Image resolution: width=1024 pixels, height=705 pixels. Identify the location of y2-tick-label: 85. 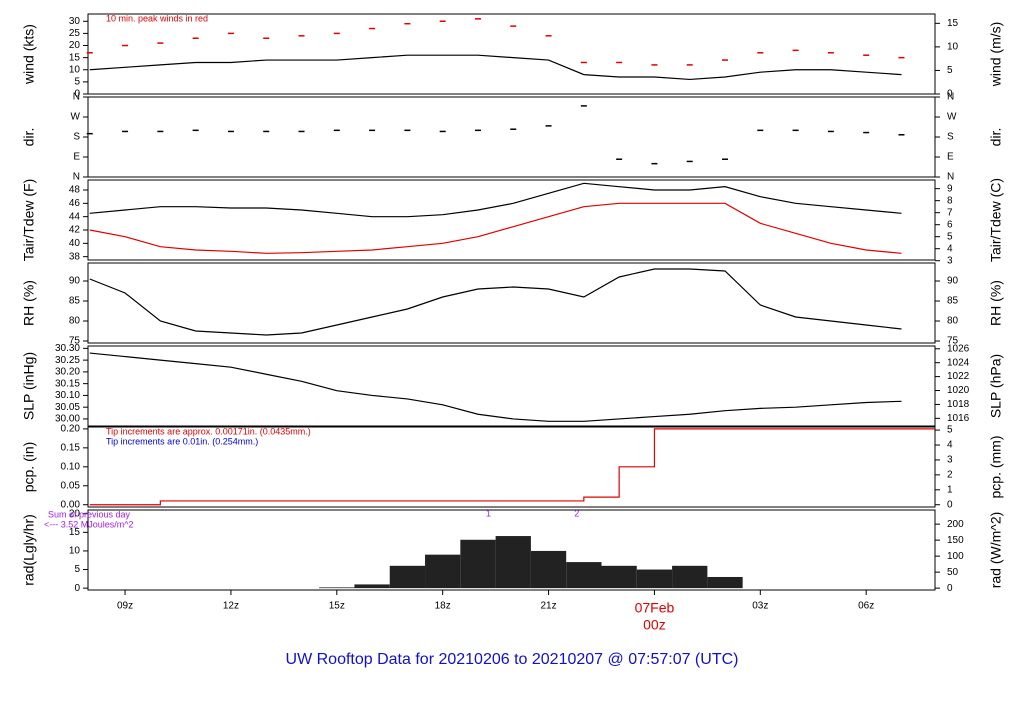
(953, 301).